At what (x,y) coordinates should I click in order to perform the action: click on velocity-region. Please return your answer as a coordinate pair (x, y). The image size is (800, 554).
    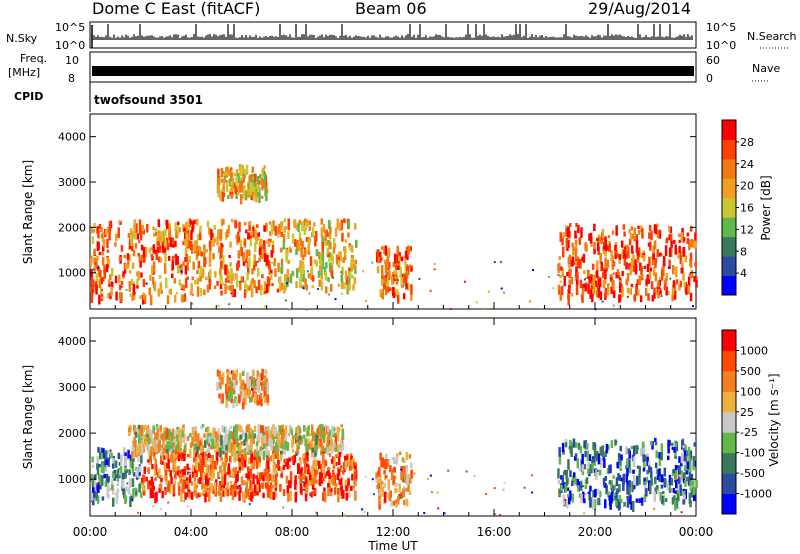
    Looking at the image, I should click on (627, 474).